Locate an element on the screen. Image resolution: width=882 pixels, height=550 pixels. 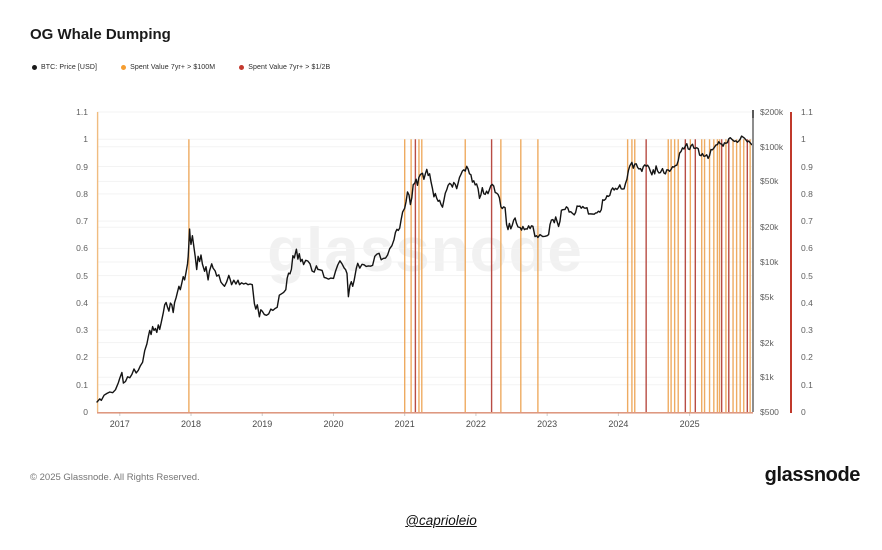
left-axis-tick: 0.7 is located at coordinates (82, 221).